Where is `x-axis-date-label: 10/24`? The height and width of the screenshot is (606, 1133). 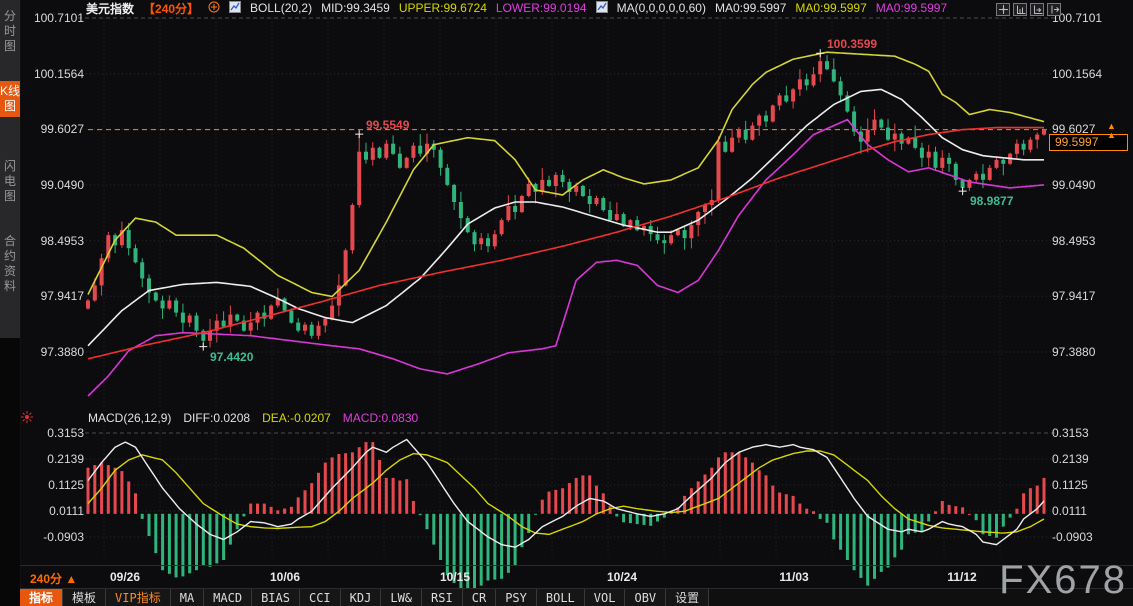
x-axis-date-label: 10/24 is located at coordinates (622, 577).